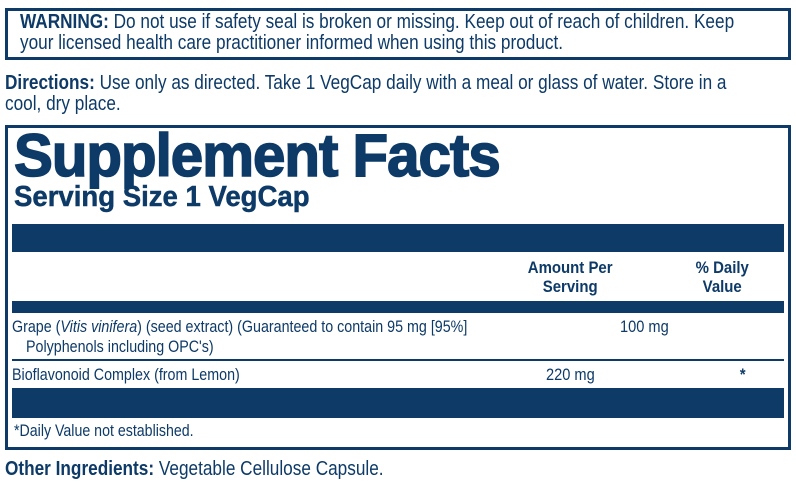  What do you see at coordinates (398, 276) in the screenshot?
I see `column-headers: Amount Per Serving % Daily Value` at bounding box center [398, 276].